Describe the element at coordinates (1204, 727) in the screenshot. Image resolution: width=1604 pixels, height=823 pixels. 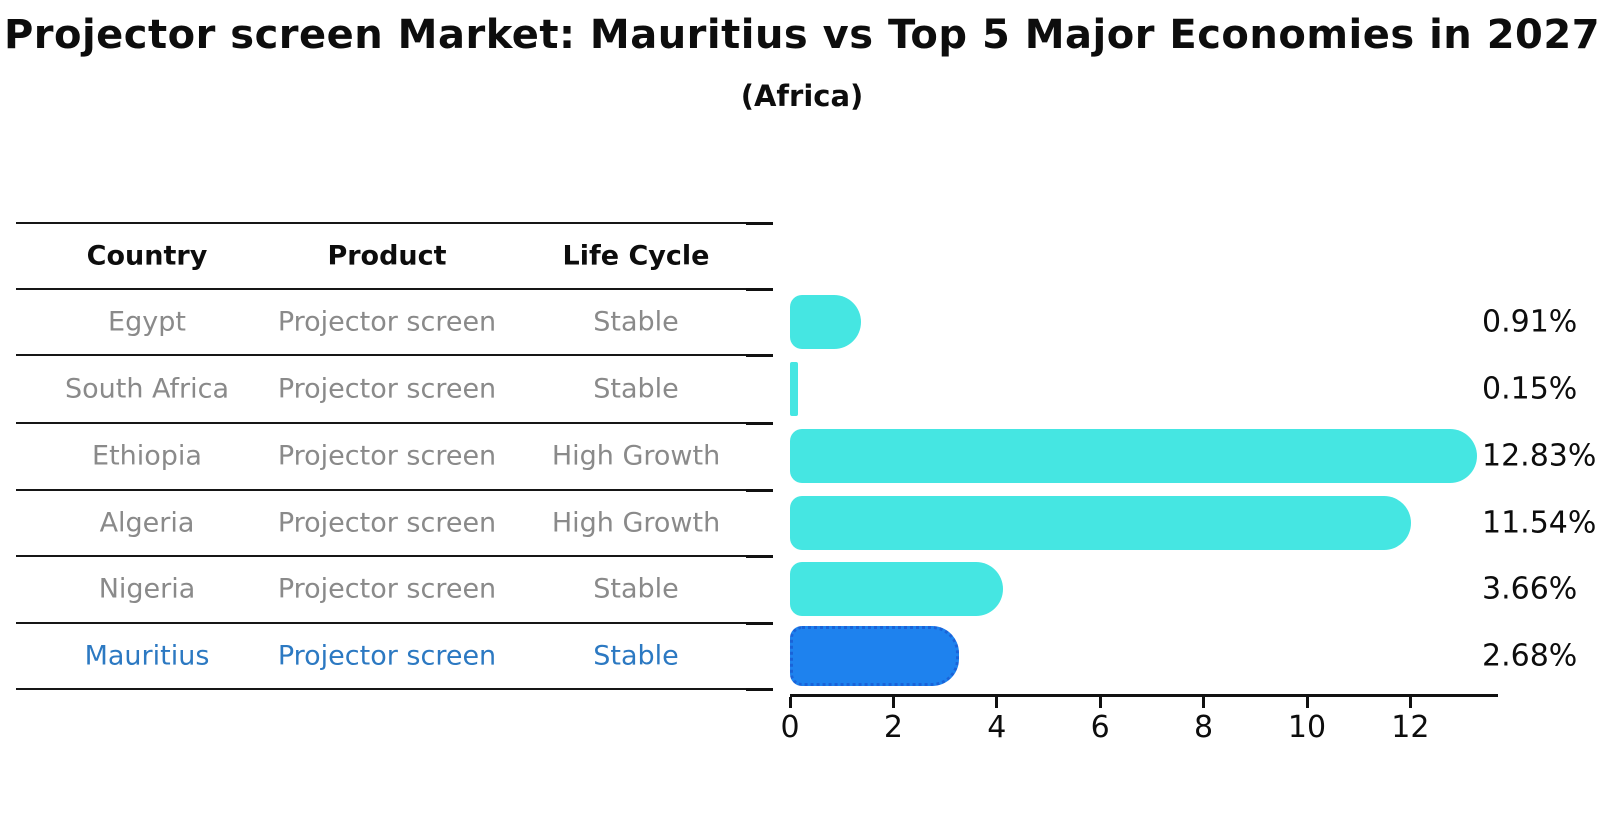
I see `x-tick-label: 8` at that location.